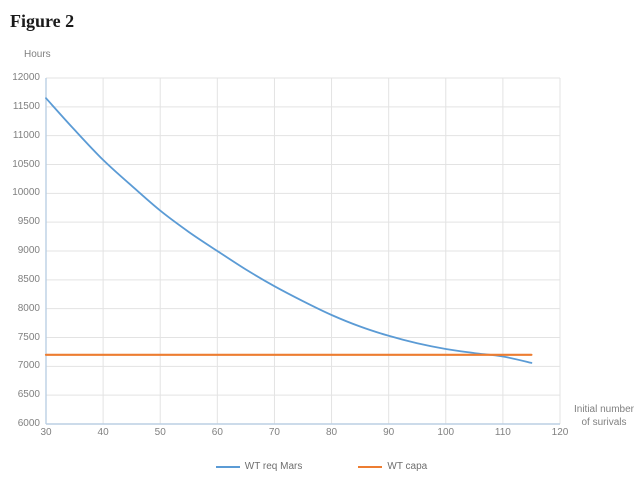 The height and width of the screenshot is (483, 643). I want to click on x-tick-label: 70, so click(274, 432).